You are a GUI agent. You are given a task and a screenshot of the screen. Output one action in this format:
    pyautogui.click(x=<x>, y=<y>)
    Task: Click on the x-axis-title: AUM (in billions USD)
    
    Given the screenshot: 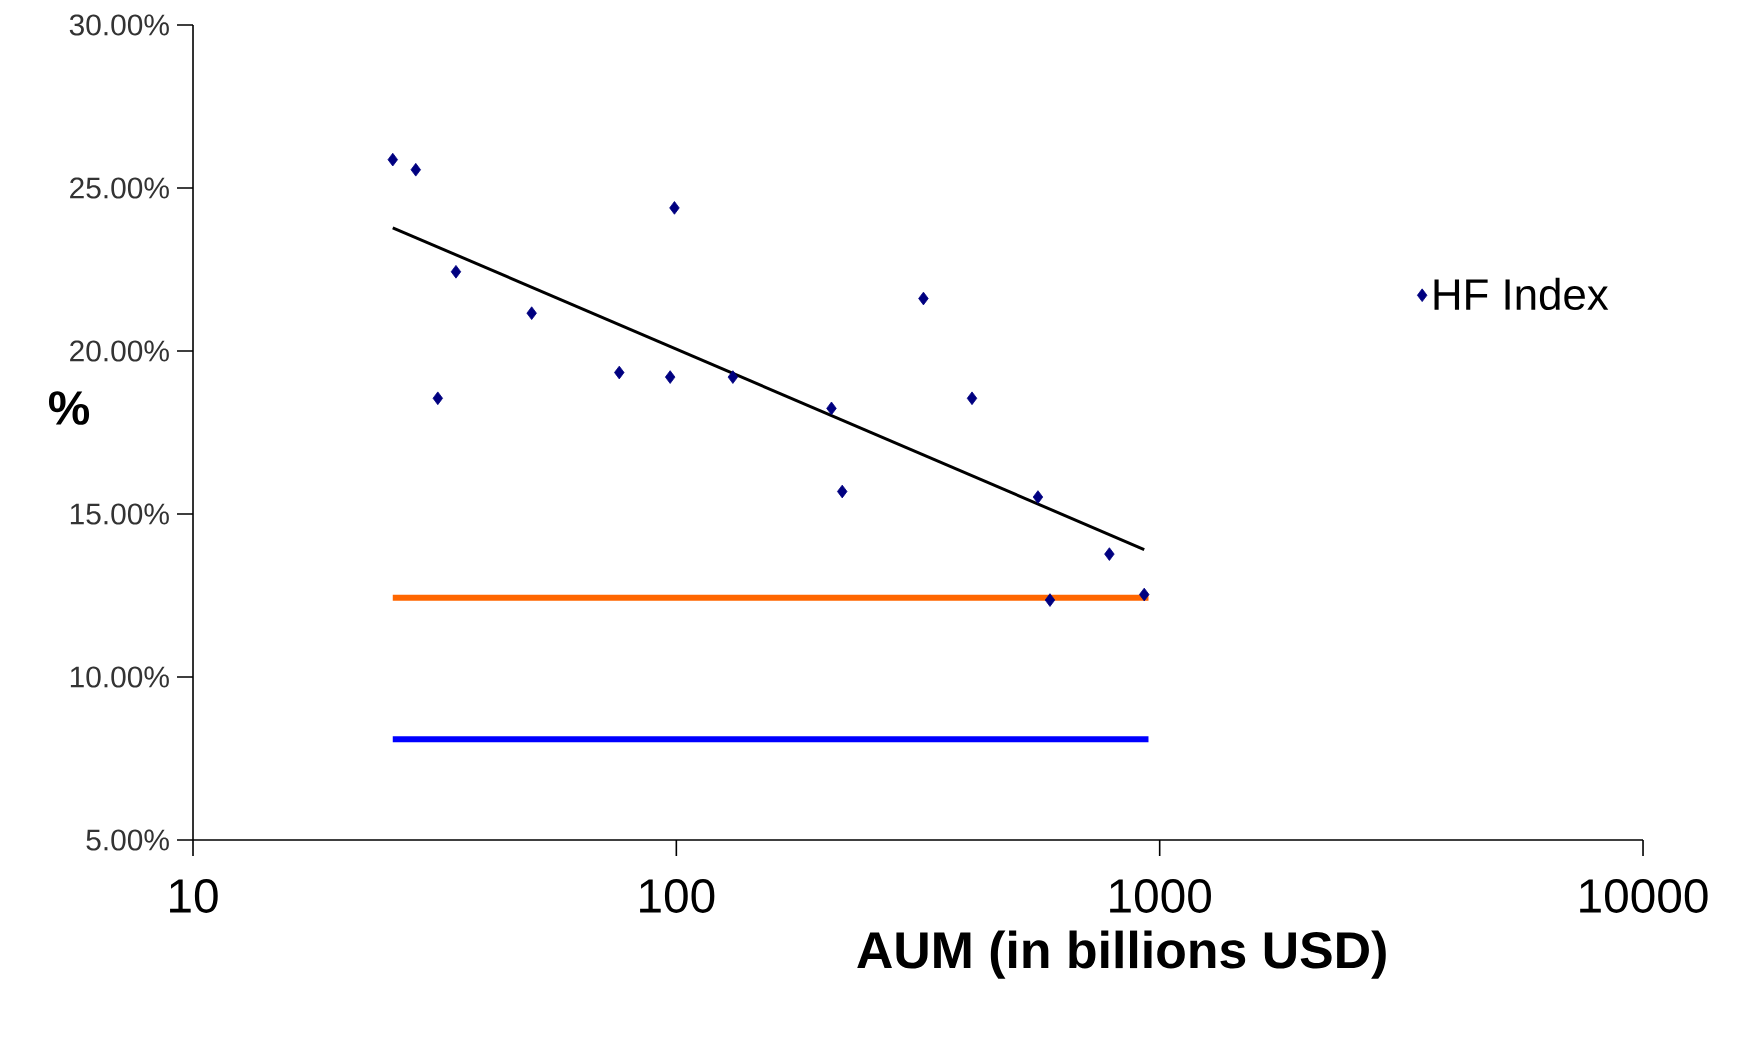 What is the action you would take?
    pyautogui.click(x=1121, y=954)
    